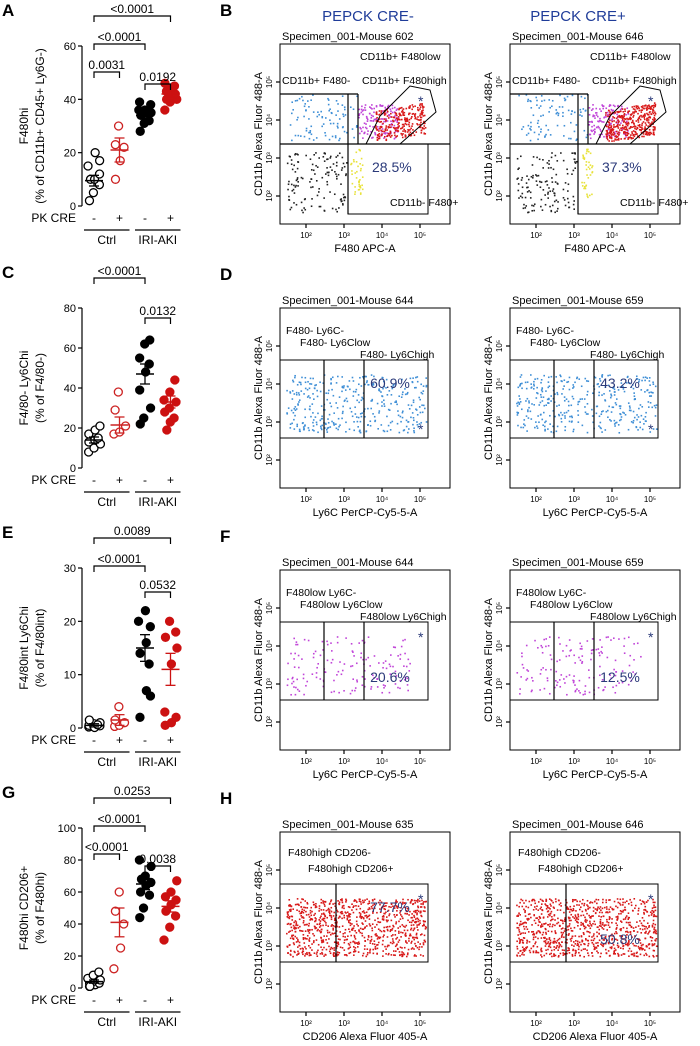 The width and height of the screenshot is (700, 1046). I want to click on percent-label: 20.6%, so click(390, 677).